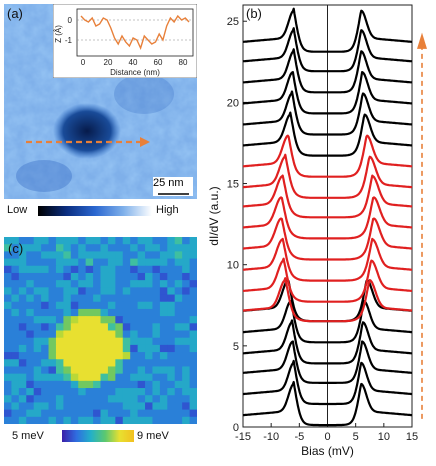 The width and height of the screenshot is (436, 466). I want to click on x-tick-label: 10, so click(384, 437).